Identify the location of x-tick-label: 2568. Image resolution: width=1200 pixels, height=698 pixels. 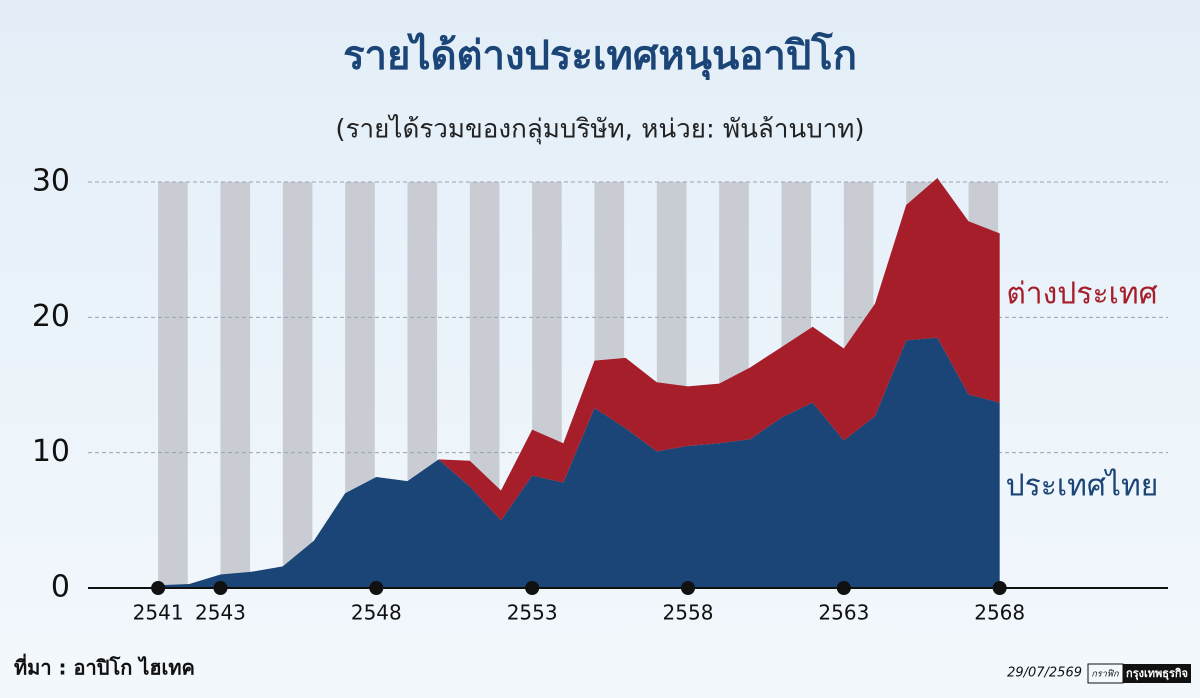
(999, 613).